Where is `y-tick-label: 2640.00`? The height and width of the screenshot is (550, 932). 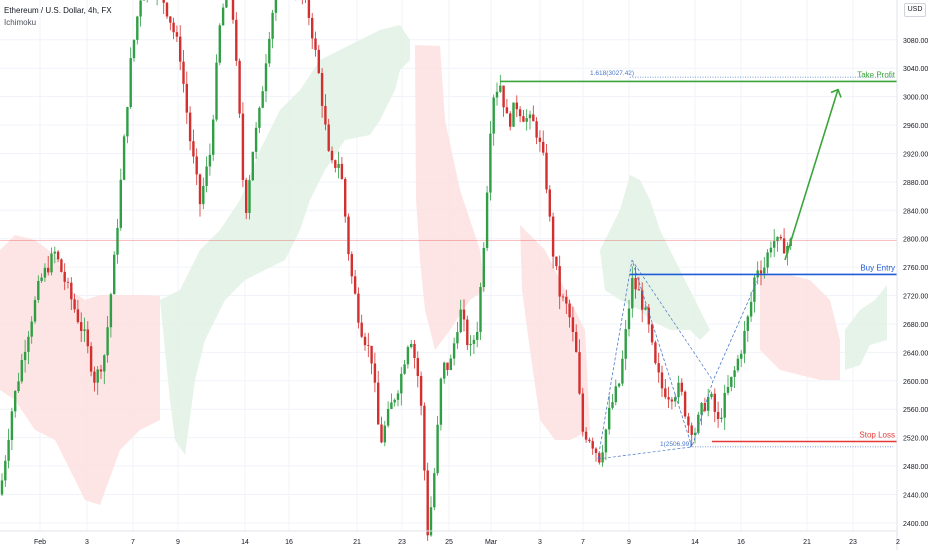
y-tick-label: 2640.00 is located at coordinates (915, 353).